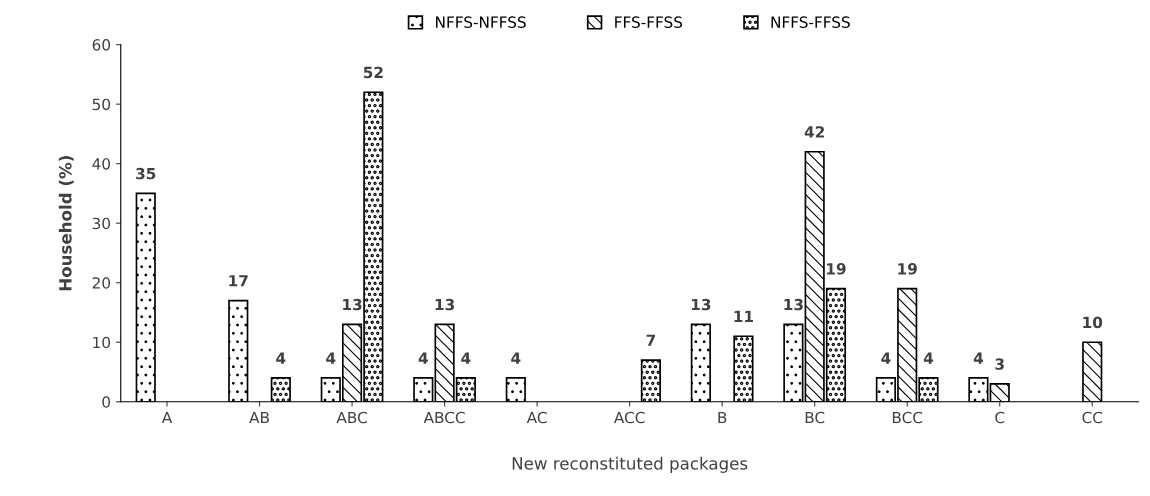  I want to click on y-tick-label: 50, so click(101, 104).